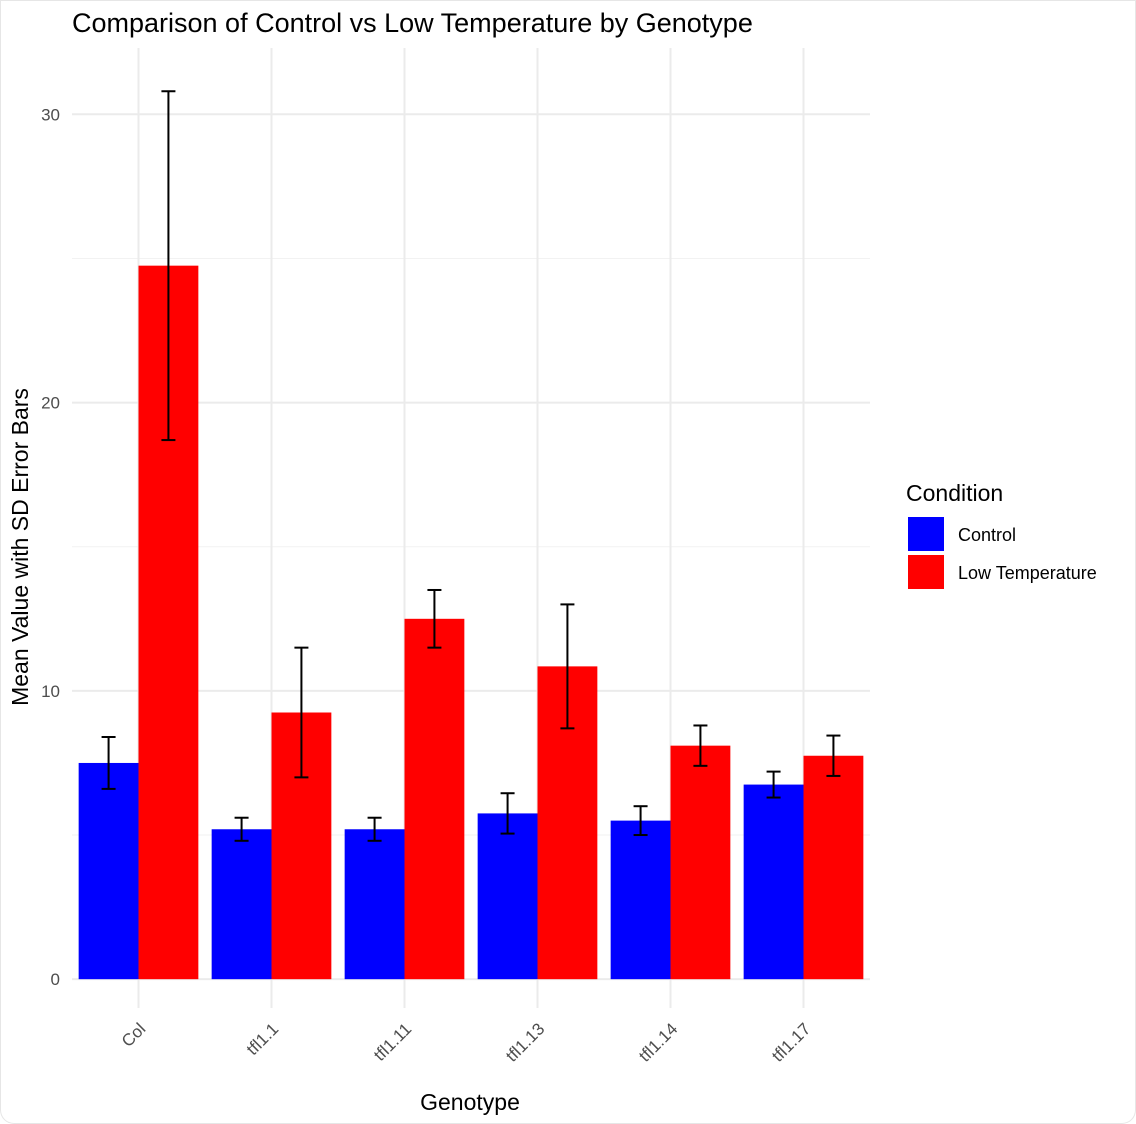 This screenshot has height=1124, width=1136. What do you see at coordinates (50, 114) in the screenshot?
I see `y-tick-label: 30` at bounding box center [50, 114].